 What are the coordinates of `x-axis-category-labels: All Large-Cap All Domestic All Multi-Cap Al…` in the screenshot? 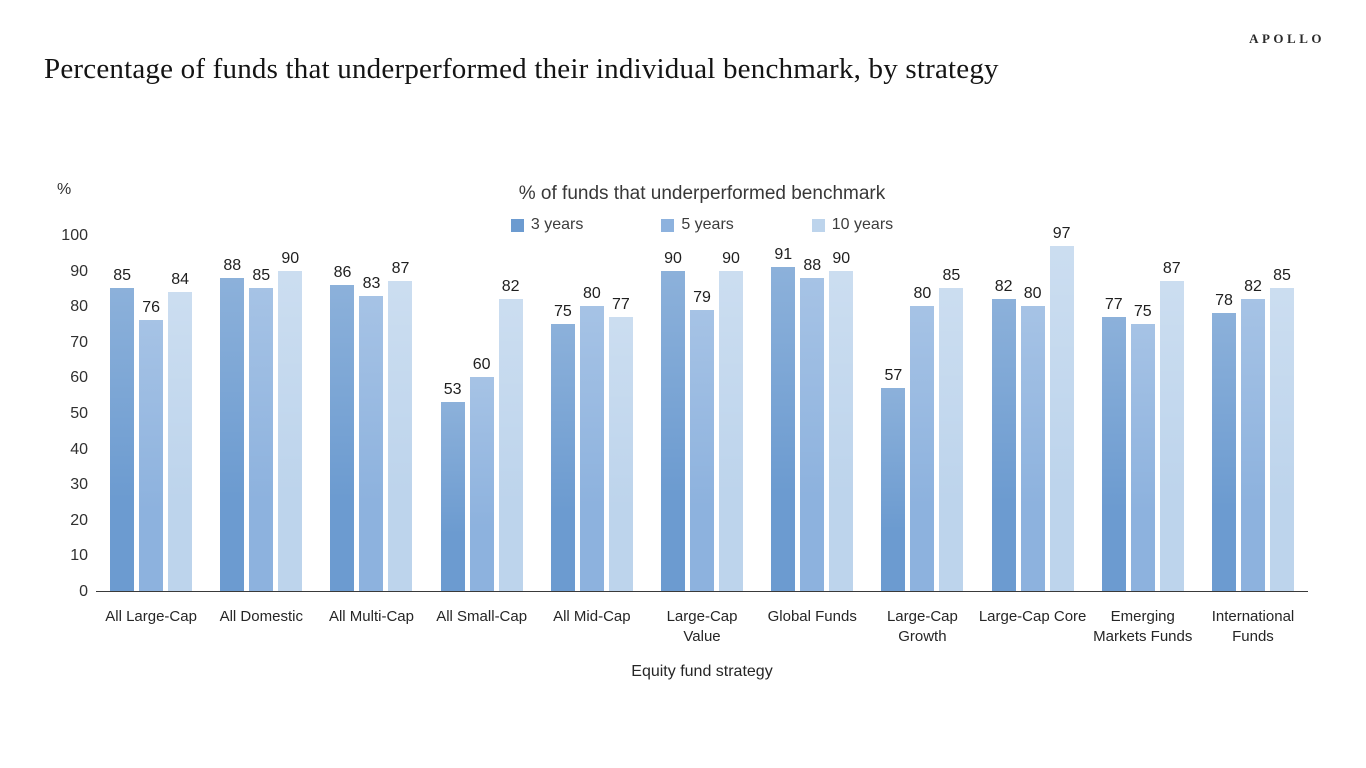 It's located at (702, 627).